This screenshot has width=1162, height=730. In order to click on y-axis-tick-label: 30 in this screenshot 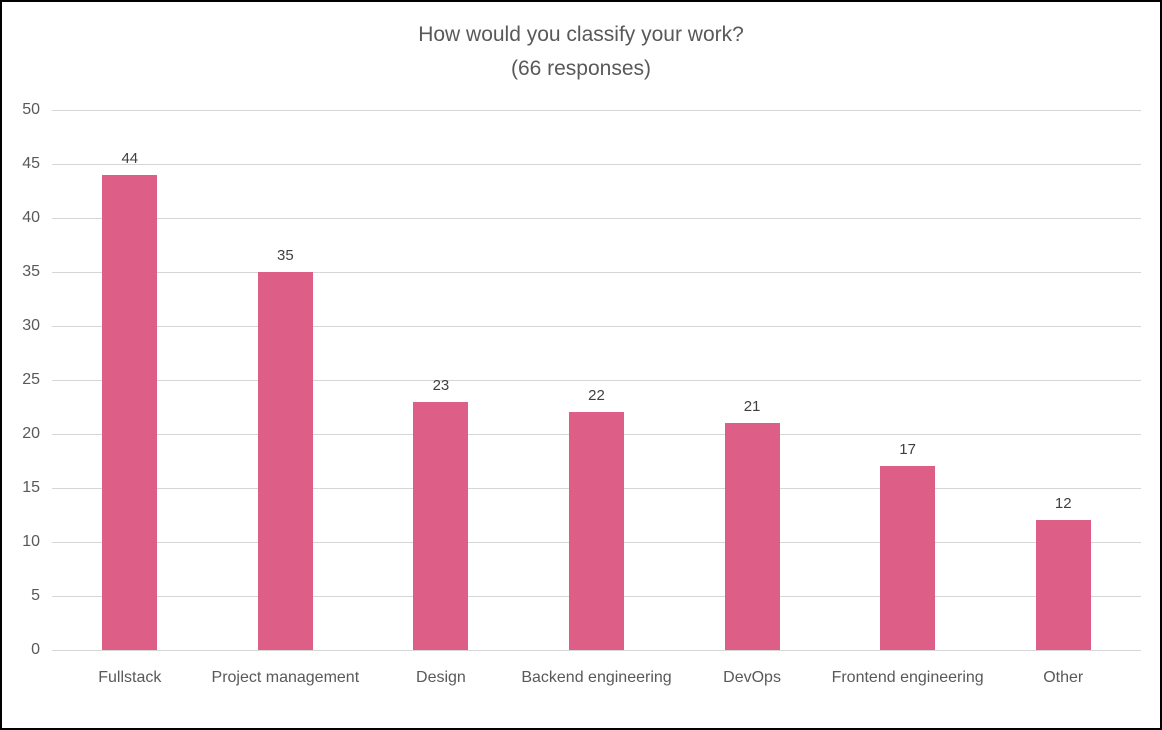, I will do `click(31, 325)`.